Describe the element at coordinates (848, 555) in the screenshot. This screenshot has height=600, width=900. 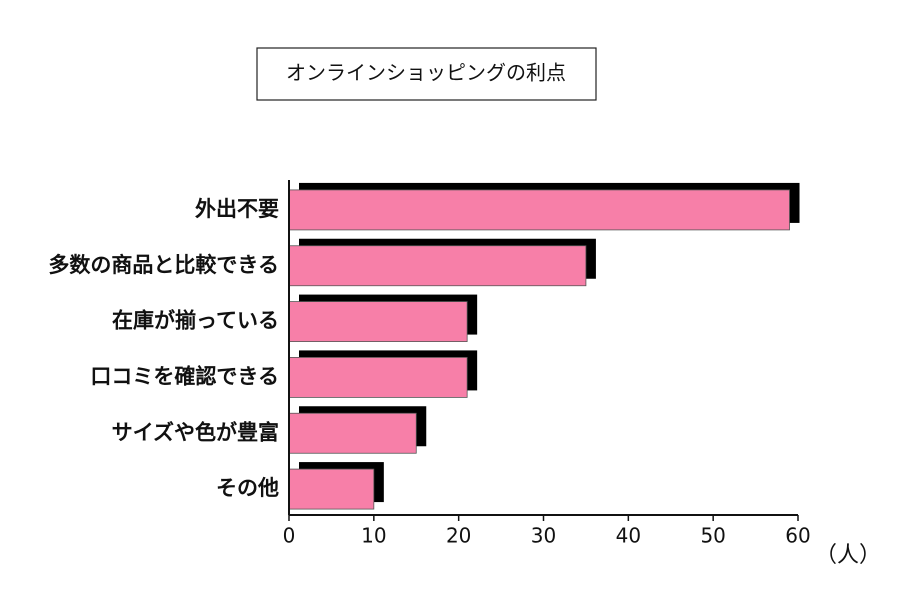
I see `unit-label: （人）` at that location.